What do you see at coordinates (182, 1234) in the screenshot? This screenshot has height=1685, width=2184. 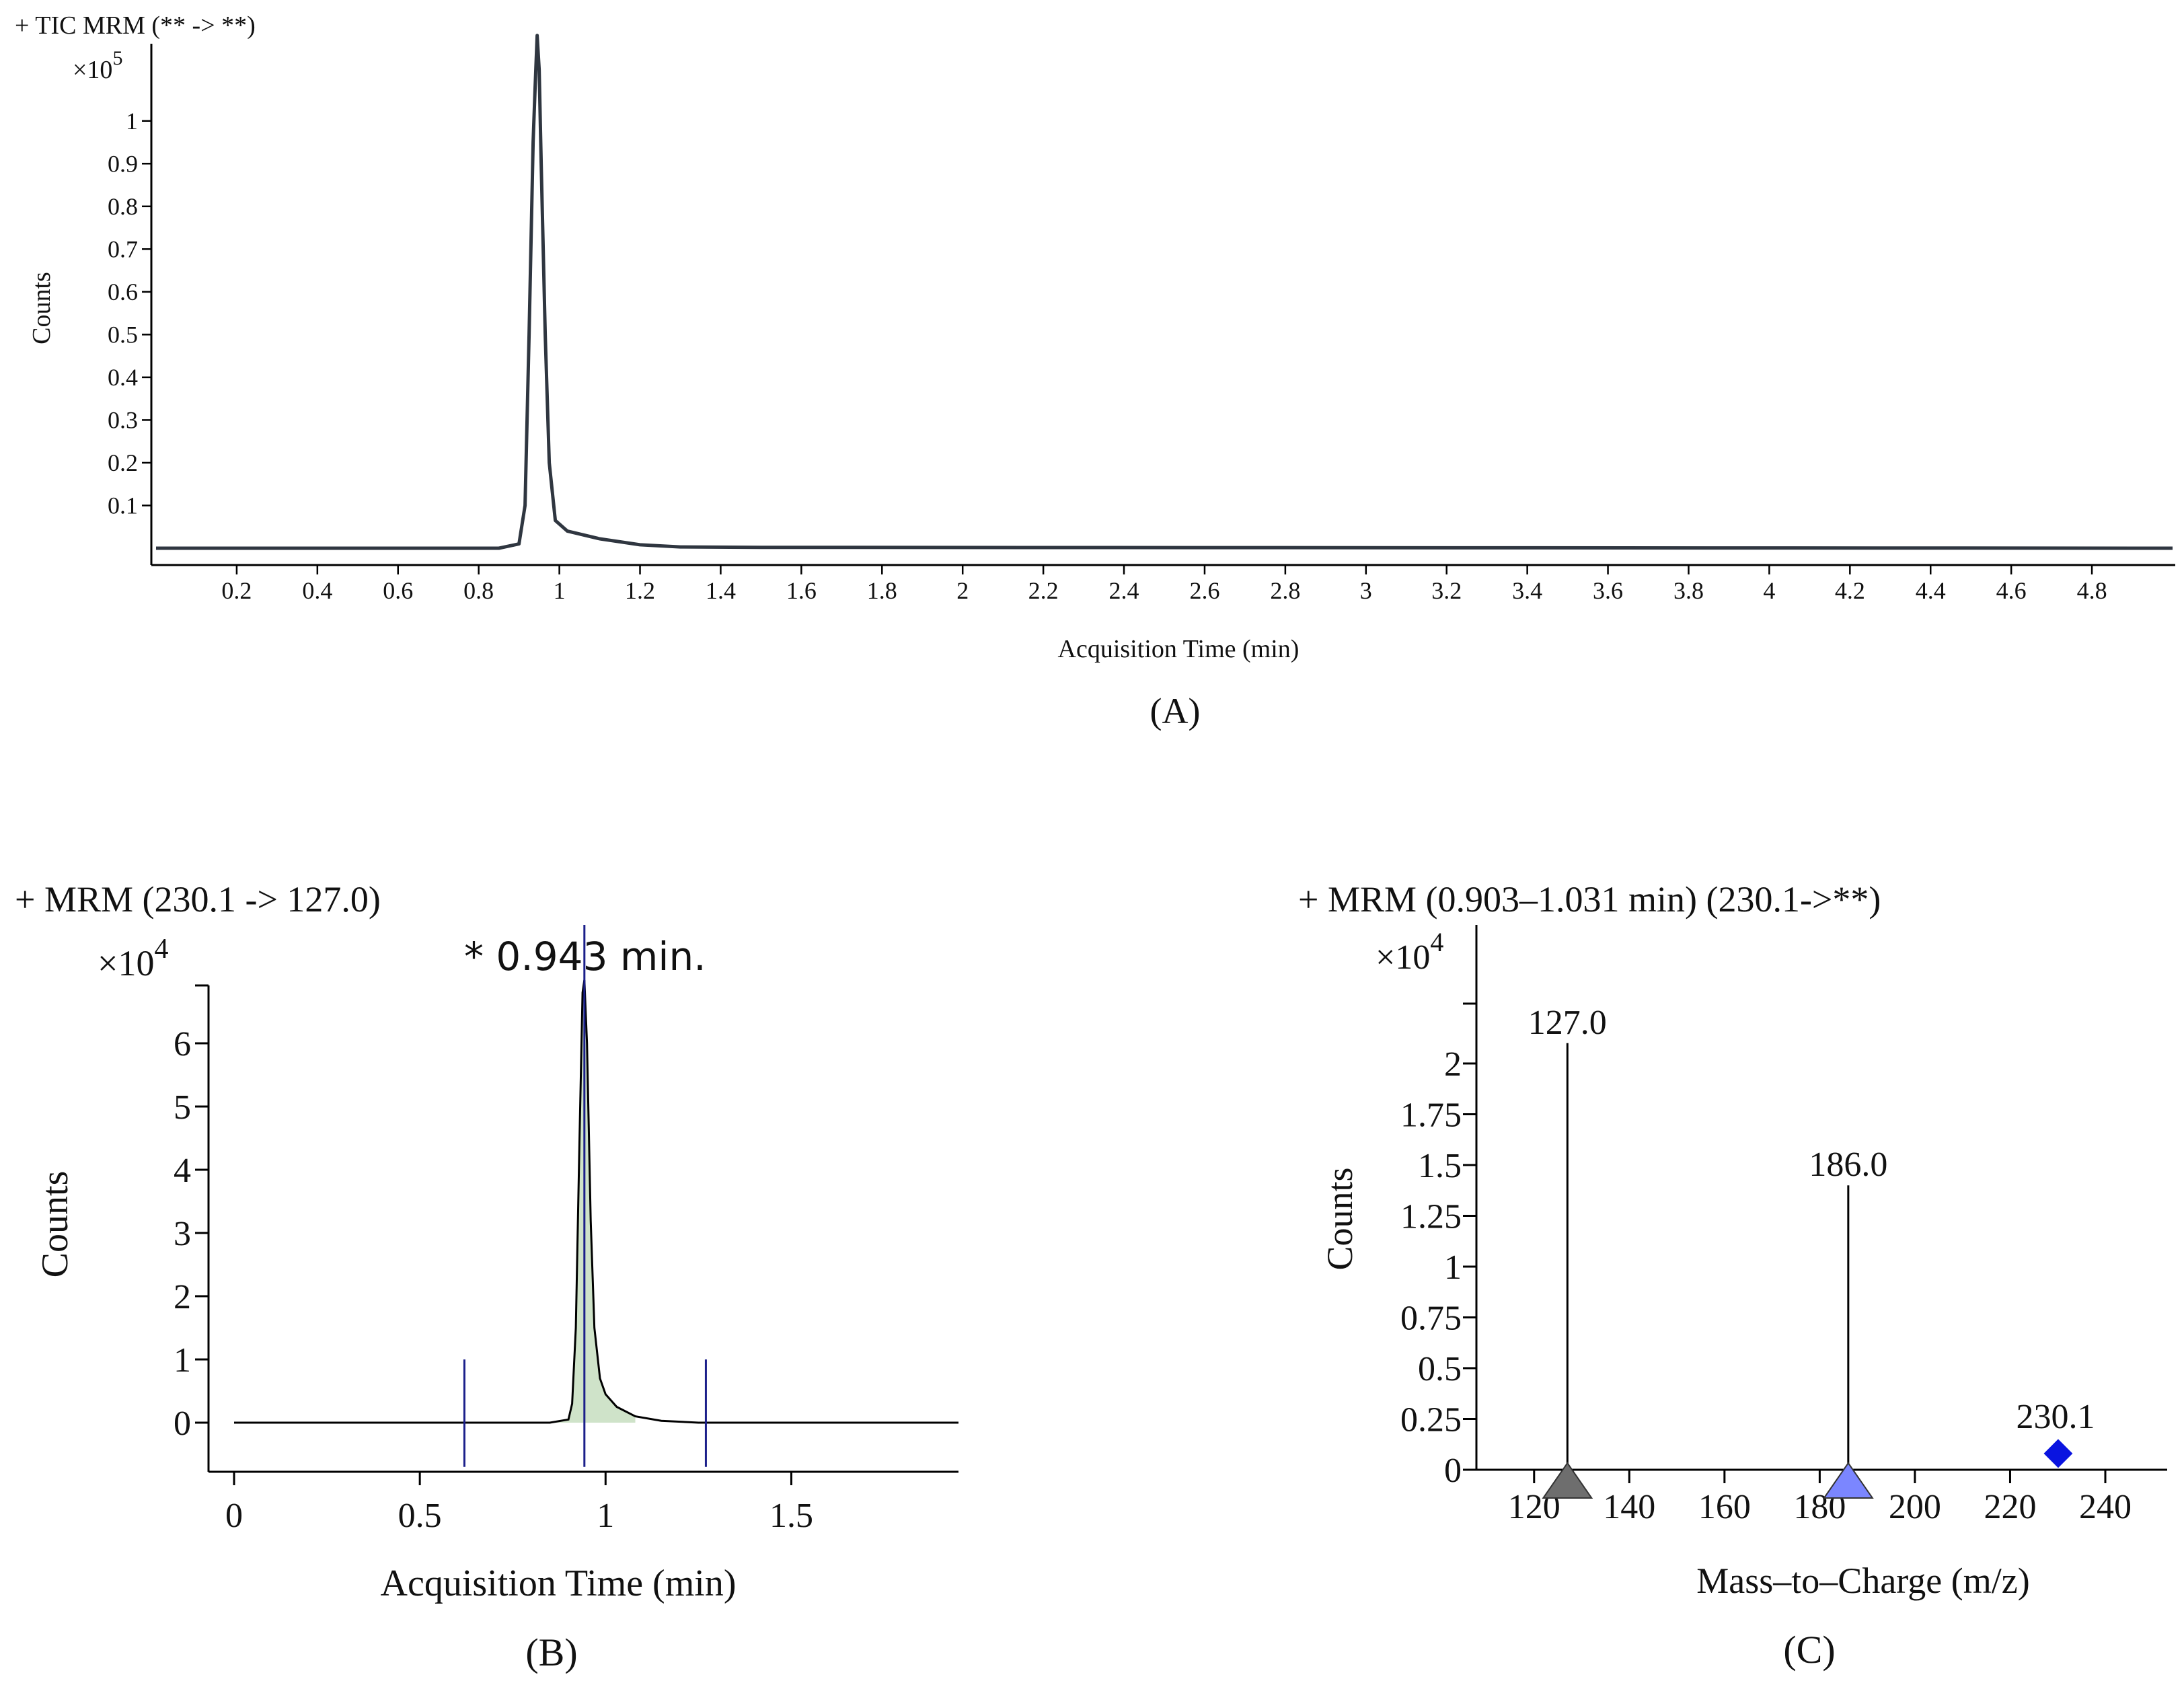 I see `panel-b-y-tick-label: 3` at bounding box center [182, 1234].